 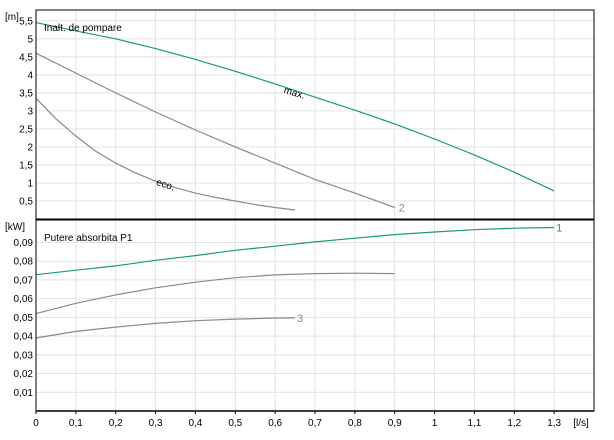 I want to click on y-tick-label: 0,08, so click(x=24, y=262).